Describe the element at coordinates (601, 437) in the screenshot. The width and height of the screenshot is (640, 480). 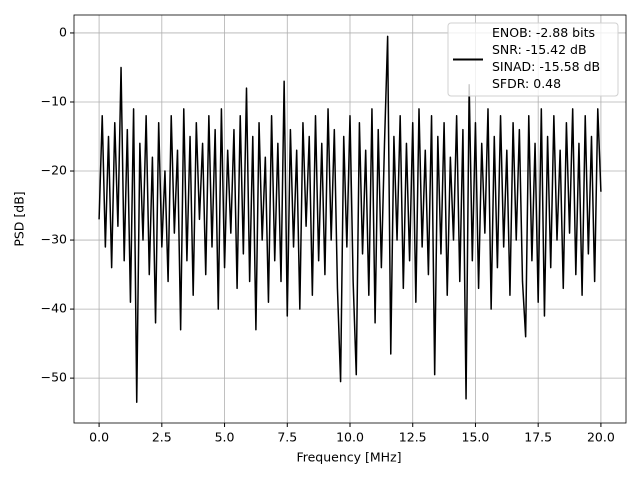
I see `x-tick-label: 20.0` at that location.